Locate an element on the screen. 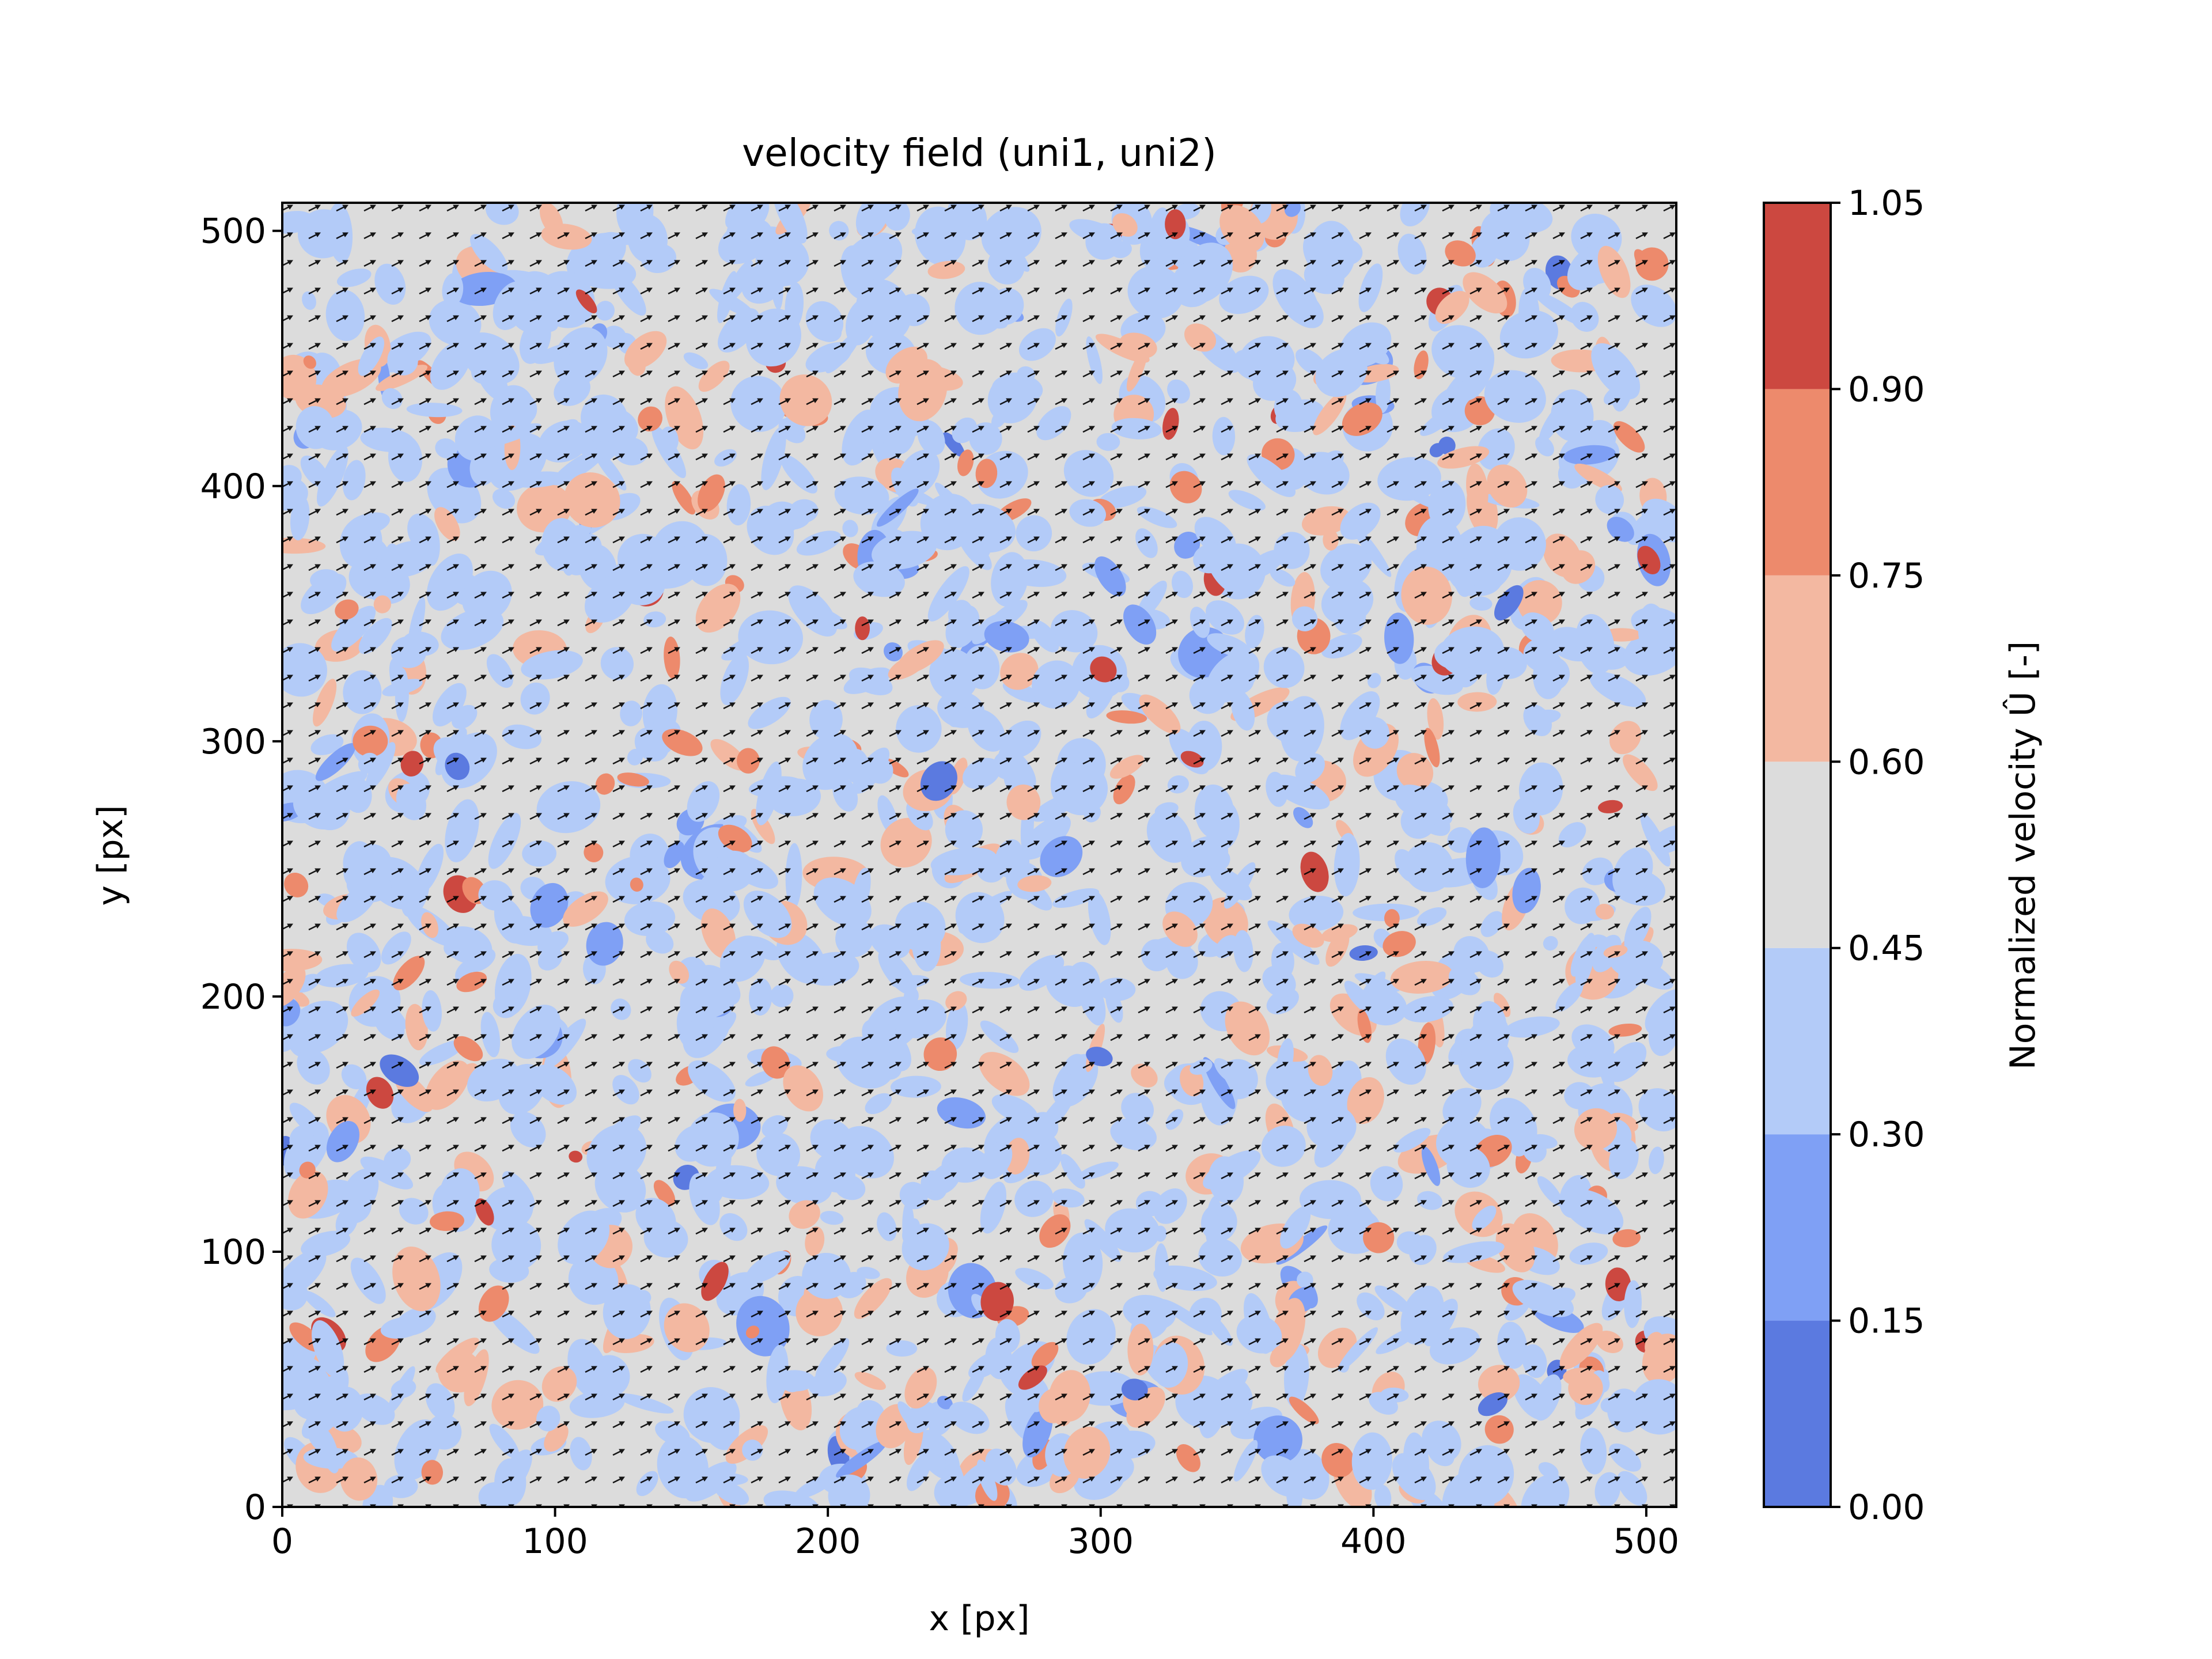 This screenshot has width=2212, height=1659. colorbar-label: Normalized velocity Û [-] is located at coordinates (2022, 855).